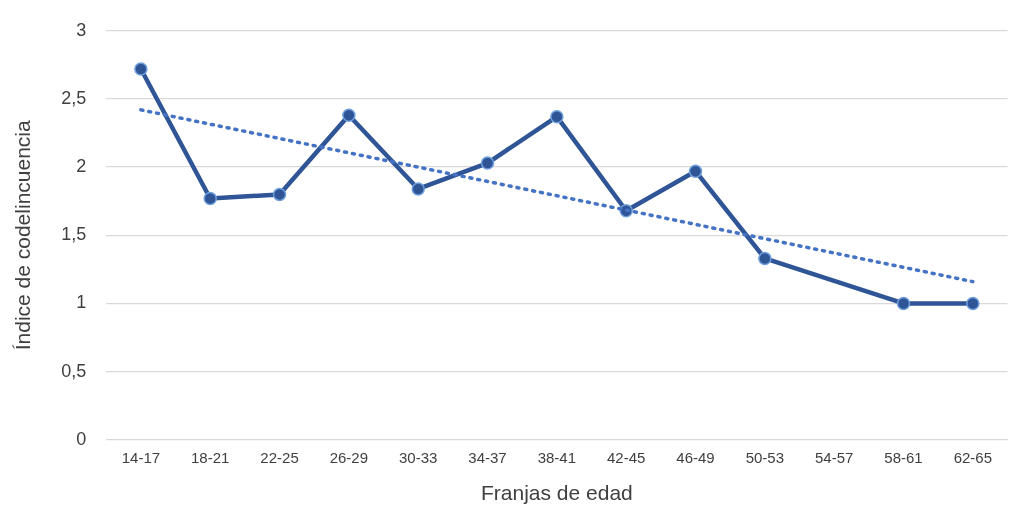  What do you see at coordinates (487, 457) in the screenshot?
I see `x-tick-label: 34-37` at bounding box center [487, 457].